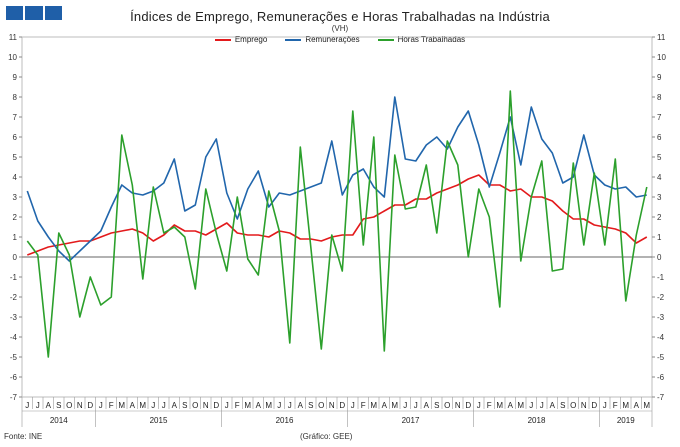  What do you see at coordinates (659, 217) in the screenshot?
I see `y-tick-label-right: 2` at bounding box center [659, 217].